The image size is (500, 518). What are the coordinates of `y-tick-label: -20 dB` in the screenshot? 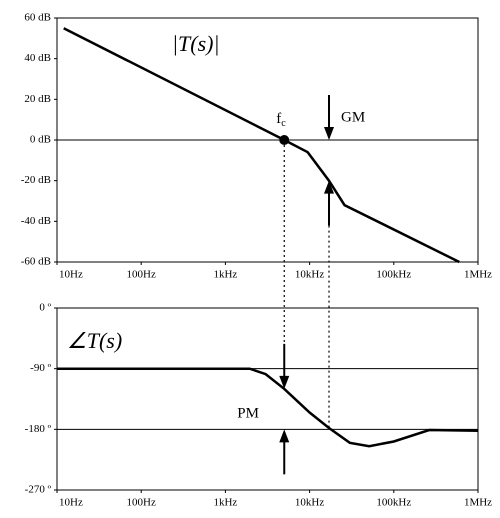 It's located at (36, 180).